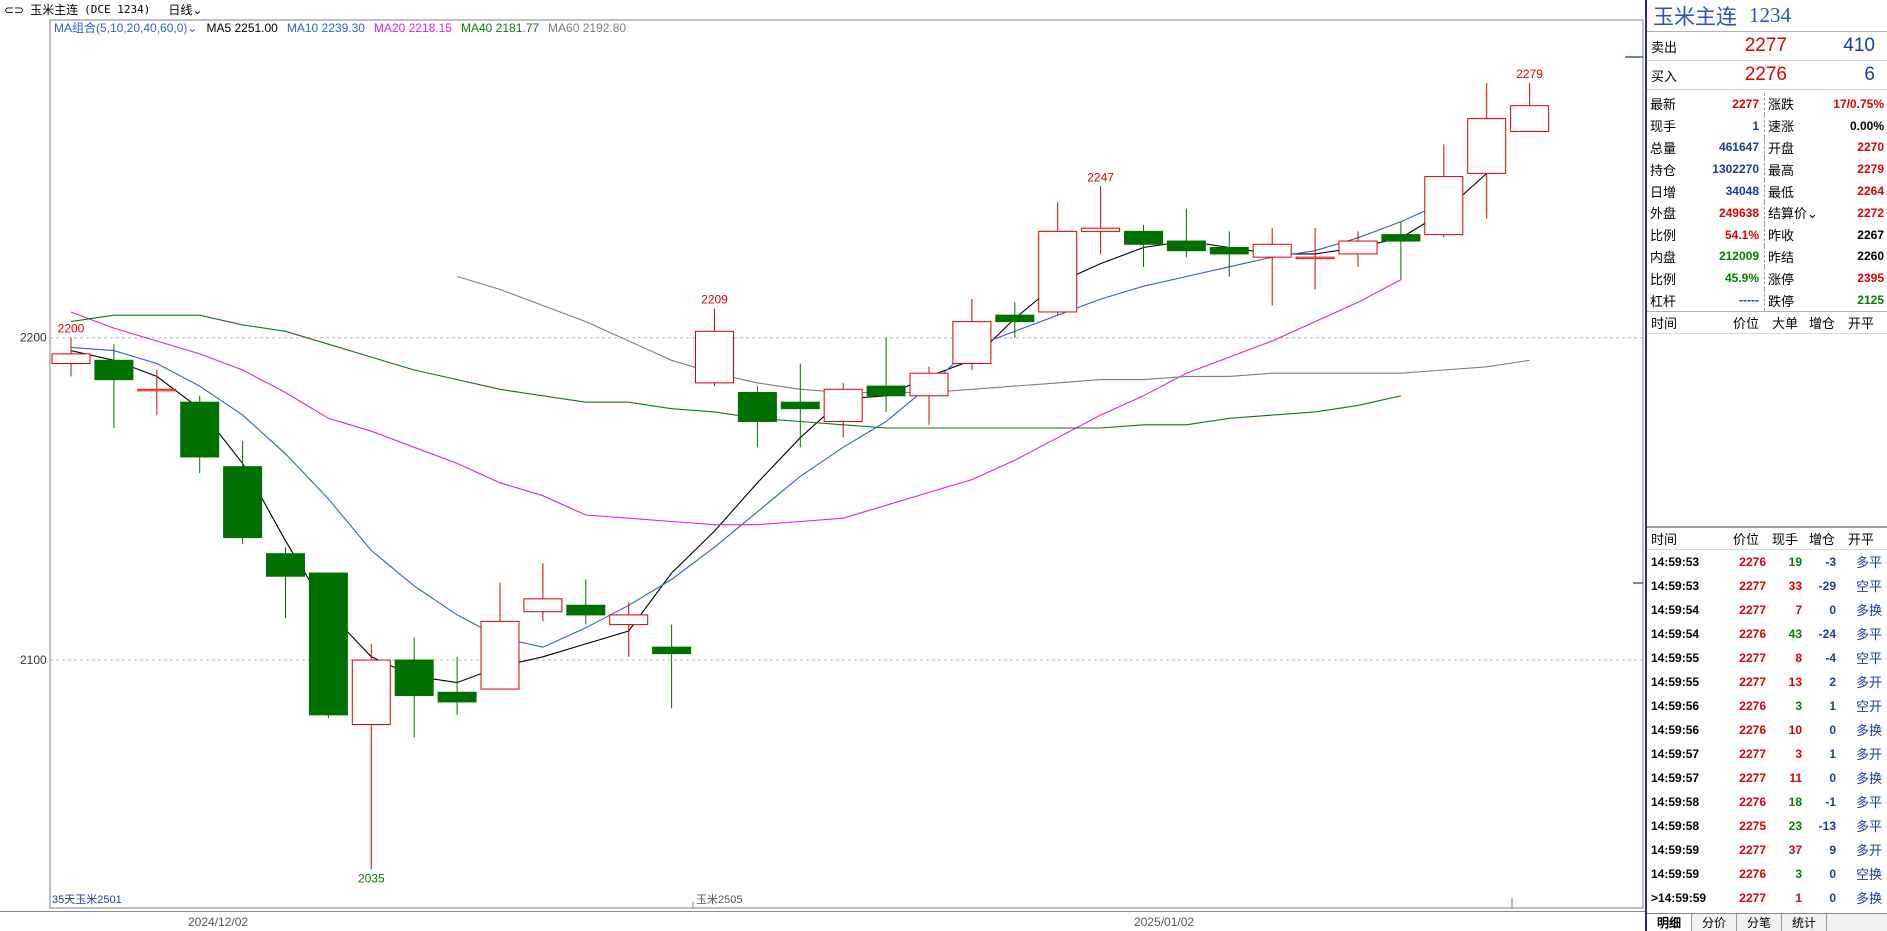 The height and width of the screenshot is (931, 1887). Describe the element at coordinates (1870, 234) in the screenshot. I see `stat-value: 2267` at that location.